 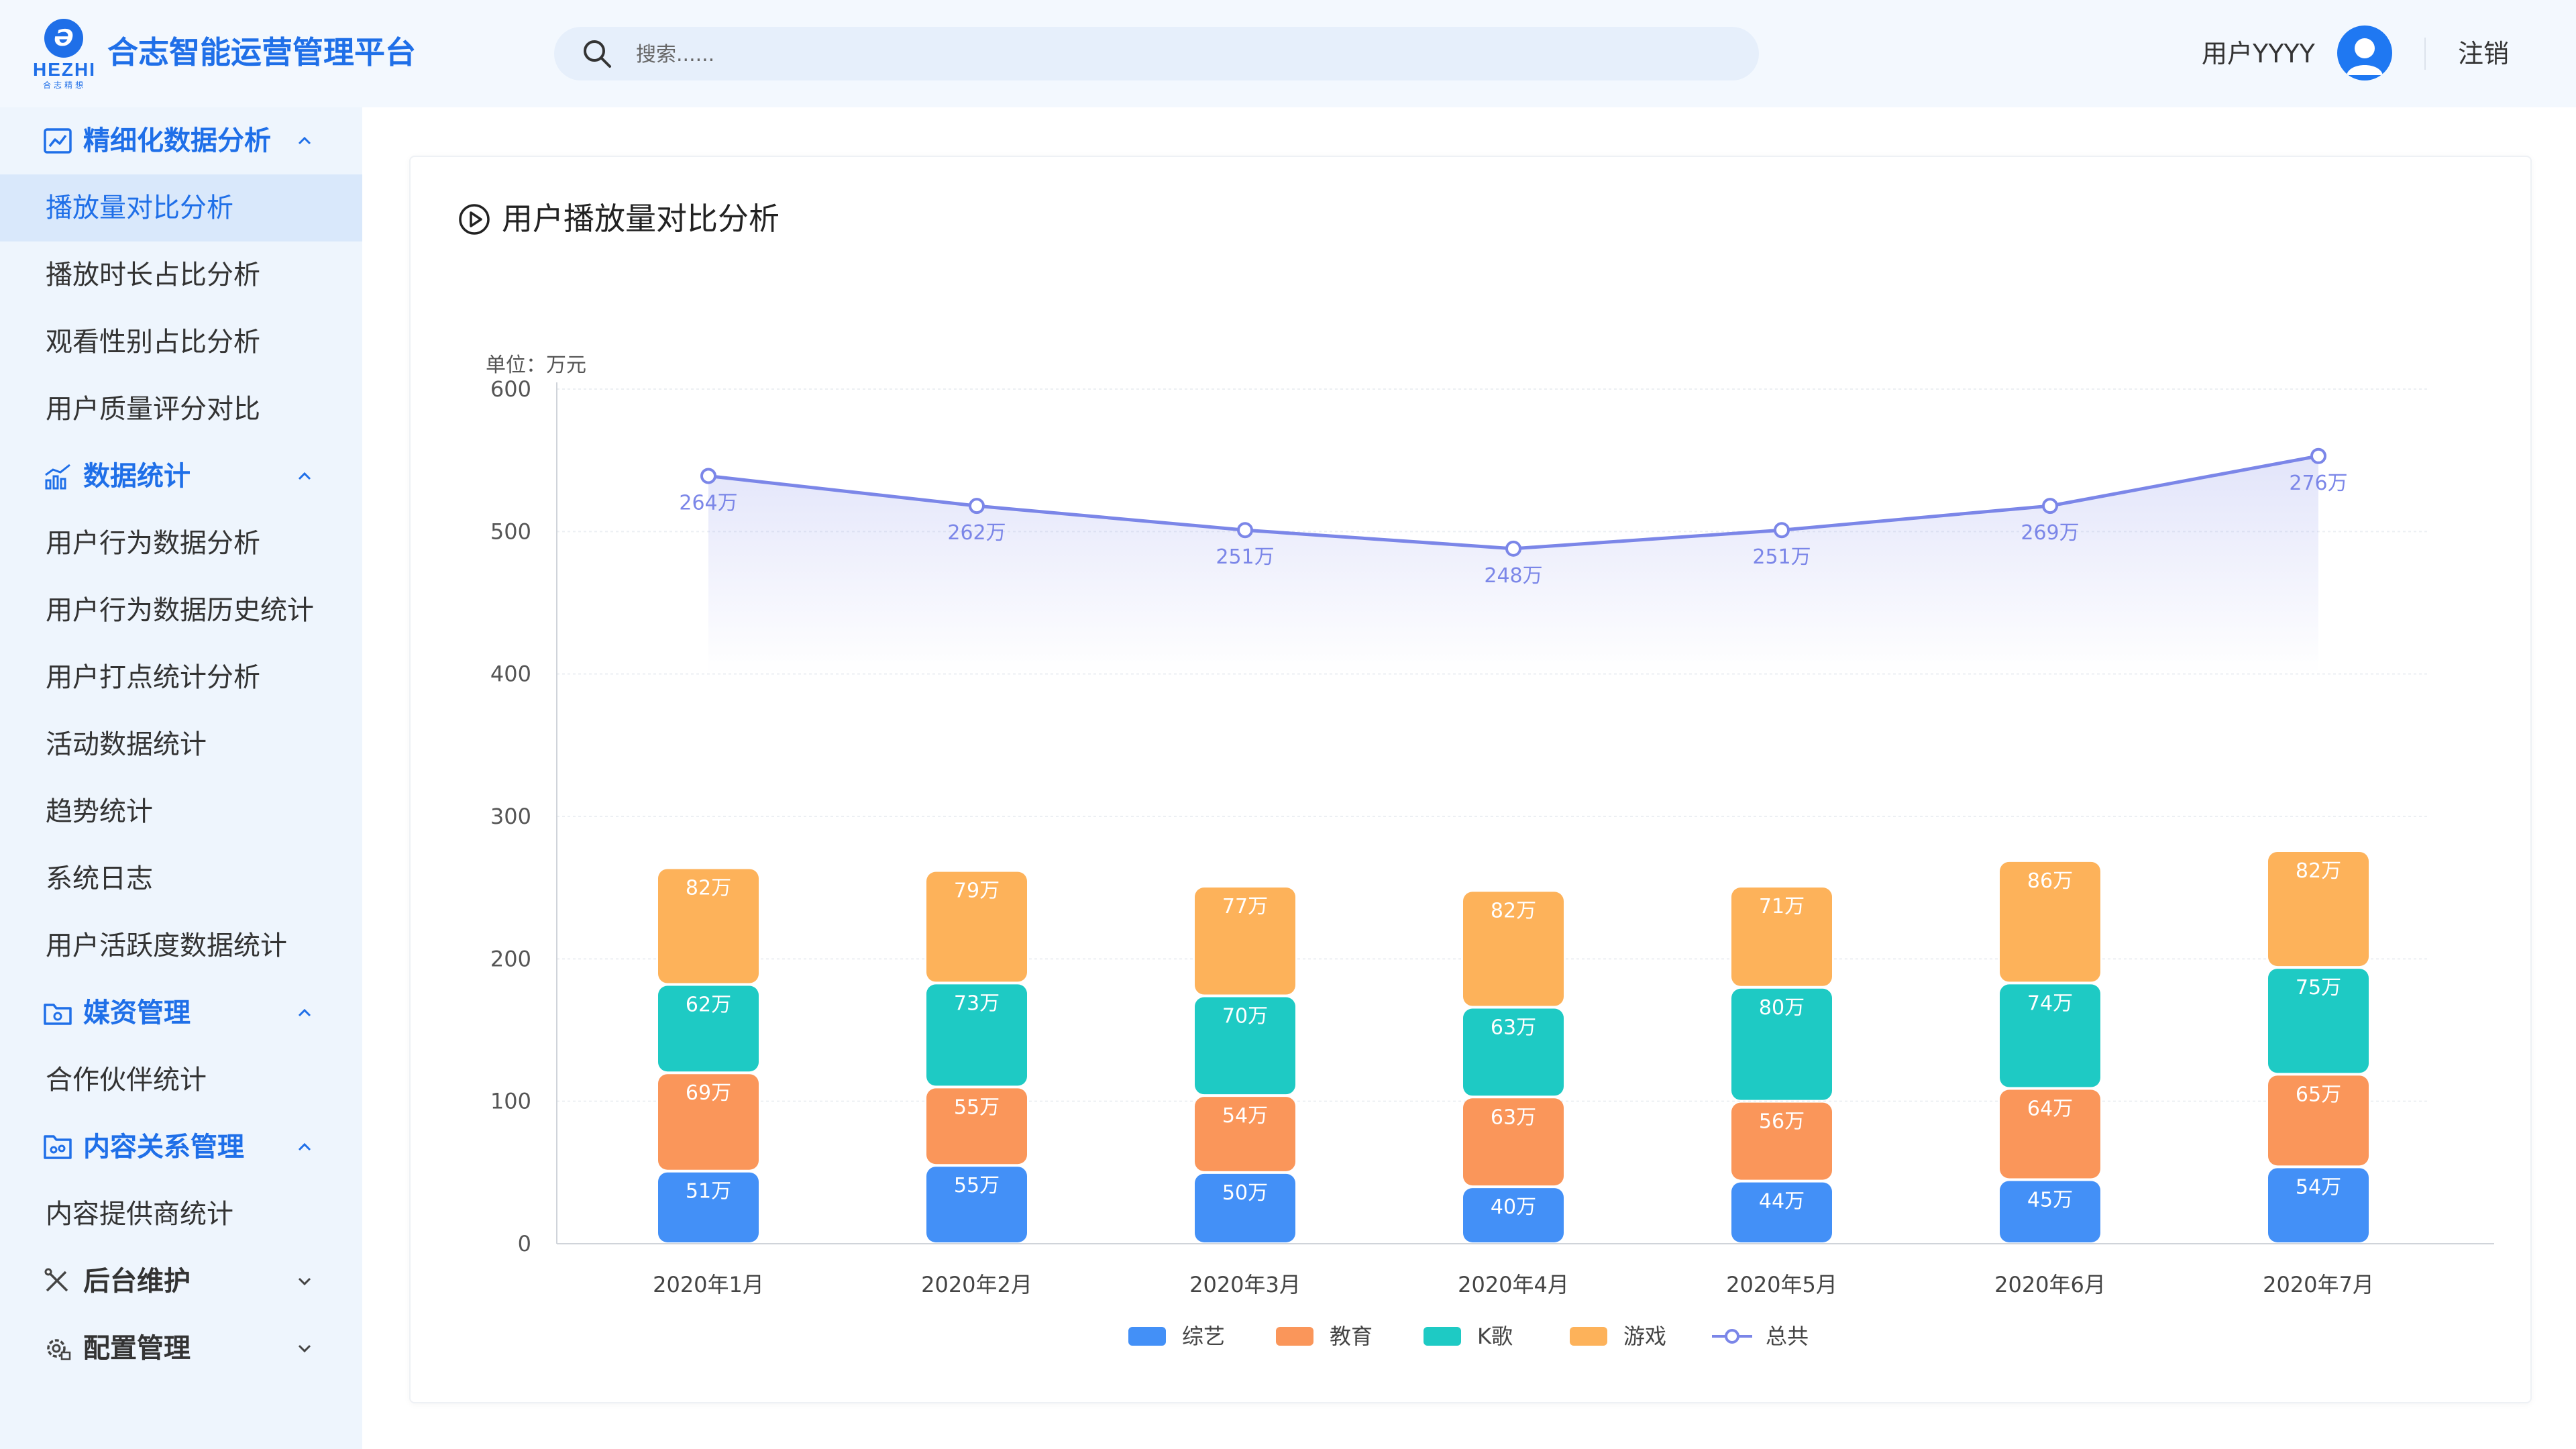 What do you see at coordinates (2364, 52) in the screenshot?
I see `user-avatar` at bounding box center [2364, 52].